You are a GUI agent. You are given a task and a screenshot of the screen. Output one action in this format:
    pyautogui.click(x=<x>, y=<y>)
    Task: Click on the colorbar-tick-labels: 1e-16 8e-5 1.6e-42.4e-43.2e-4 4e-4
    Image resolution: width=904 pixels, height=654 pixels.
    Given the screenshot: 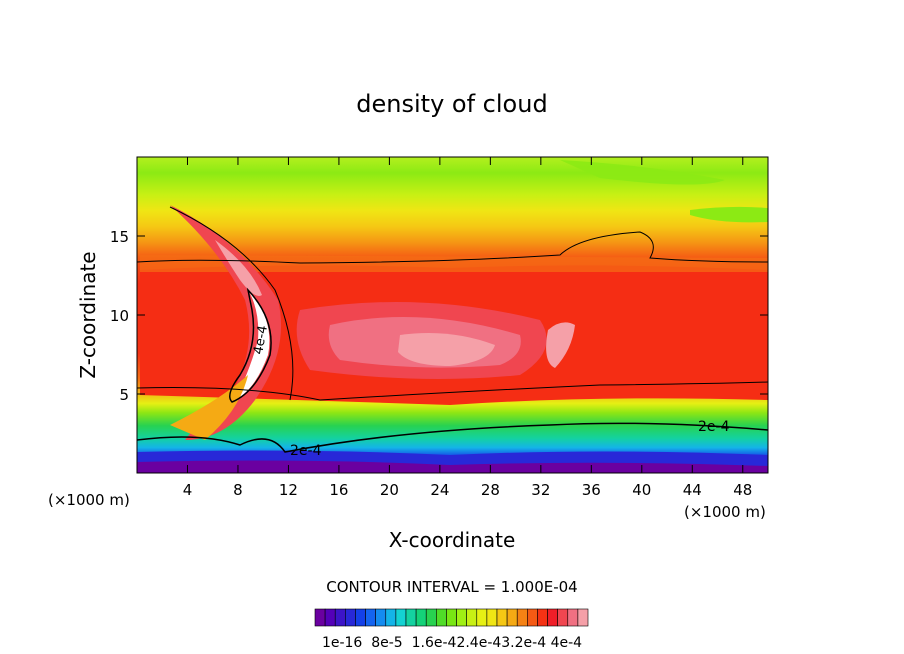 What is the action you would take?
    pyautogui.click(x=452, y=643)
    